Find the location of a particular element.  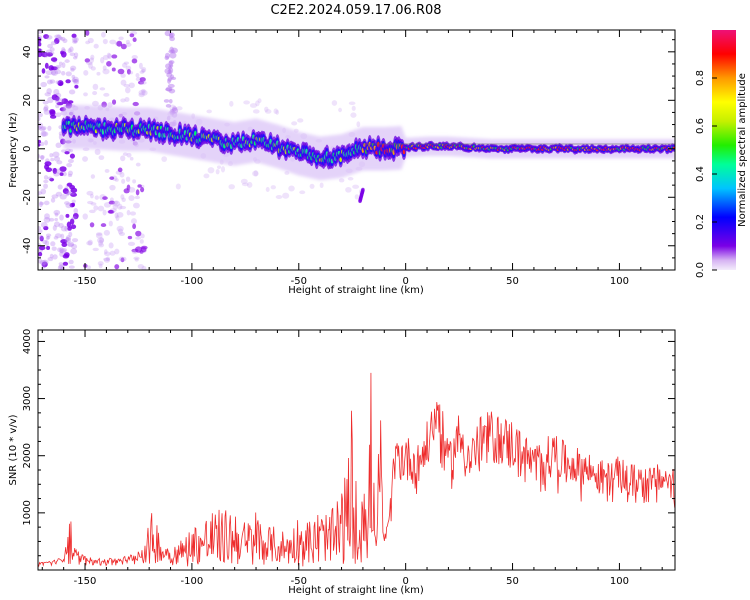

x-tick-label: 100 is located at coordinates (619, 581).